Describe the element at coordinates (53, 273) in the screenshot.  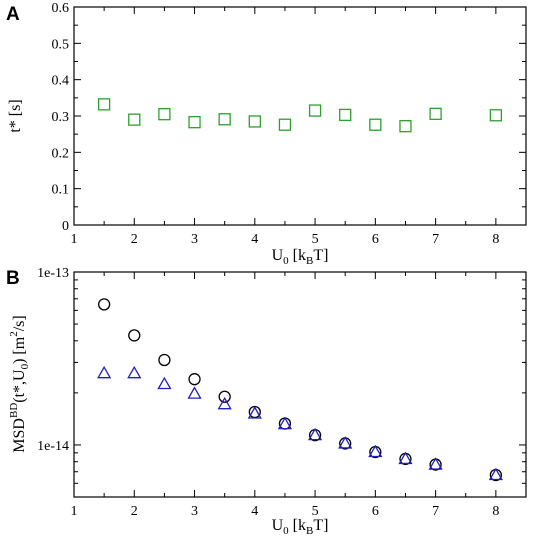
I see `y-tick-label: 1e-13` at that location.